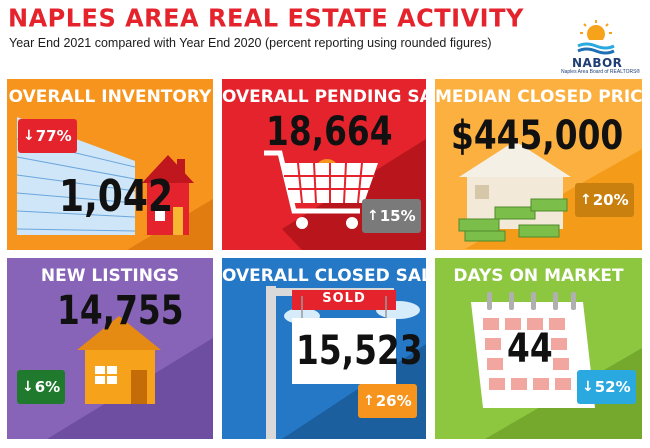 This screenshot has height=448, width=650. What do you see at coordinates (324, 164) in the screenshot?
I see `tile-overall-pending-sales: OVERALL PENDING SALES 18,664 ↑ 15%` at bounding box center [324, 164].